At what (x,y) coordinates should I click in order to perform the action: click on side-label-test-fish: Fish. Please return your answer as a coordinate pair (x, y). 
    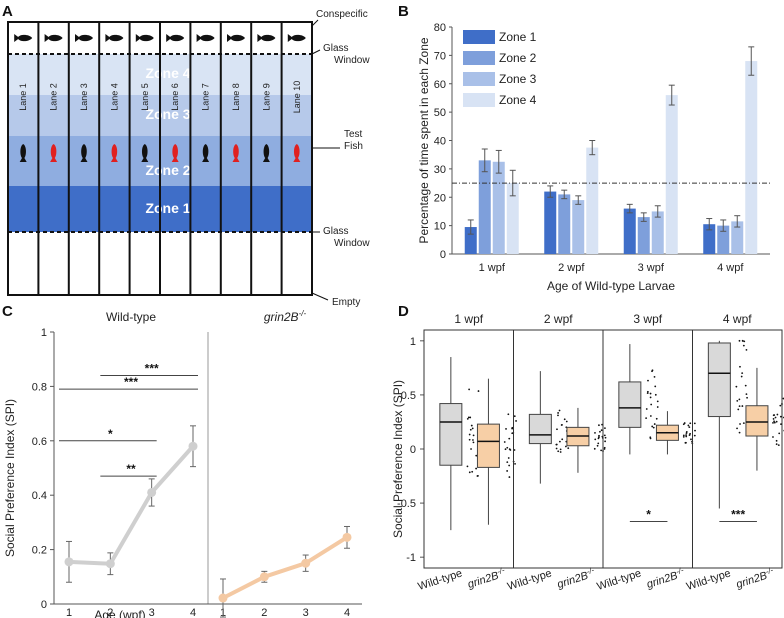
    Looking at the image, I should click on (353, 146).